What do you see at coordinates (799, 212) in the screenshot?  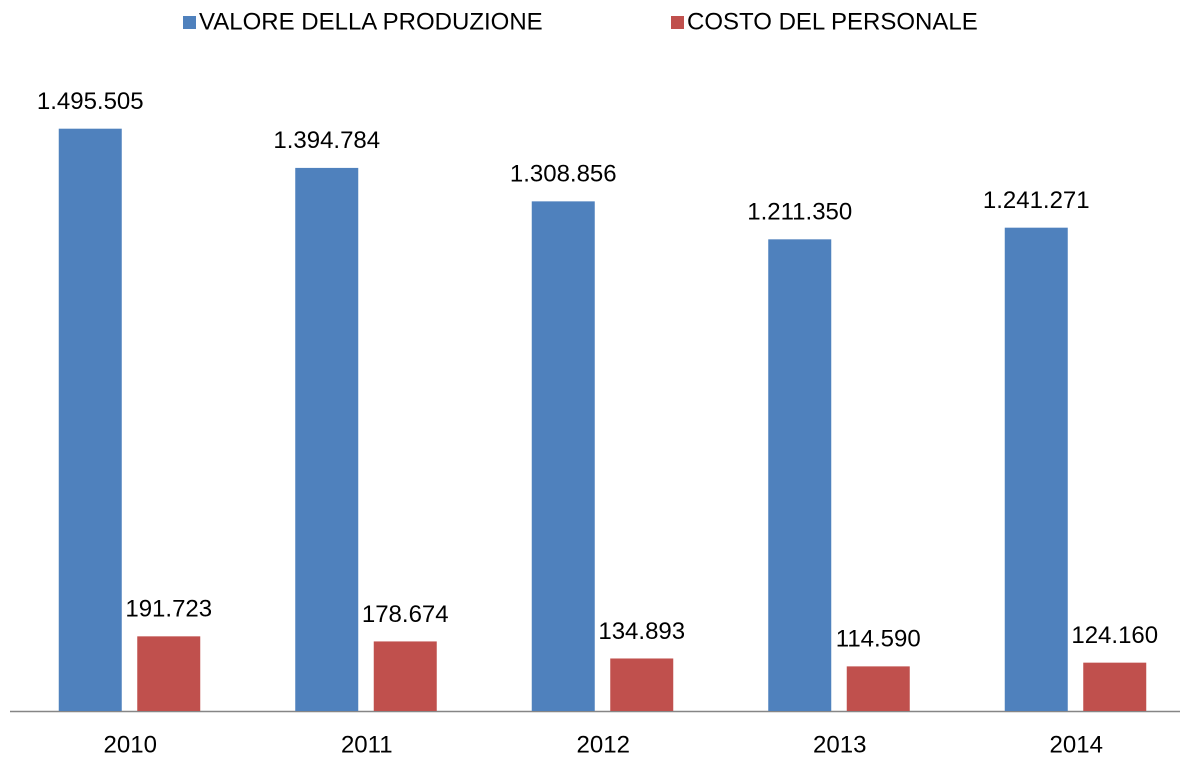 I see `data-label: 1.211.350` at bounding box center [799, 212].